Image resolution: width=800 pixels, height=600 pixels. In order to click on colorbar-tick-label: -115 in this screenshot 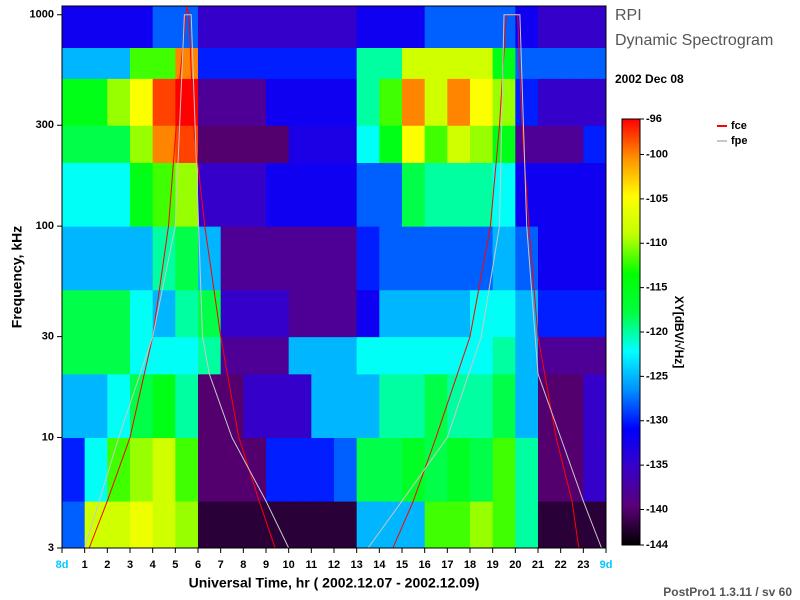, I will do `click(656, 288)`.